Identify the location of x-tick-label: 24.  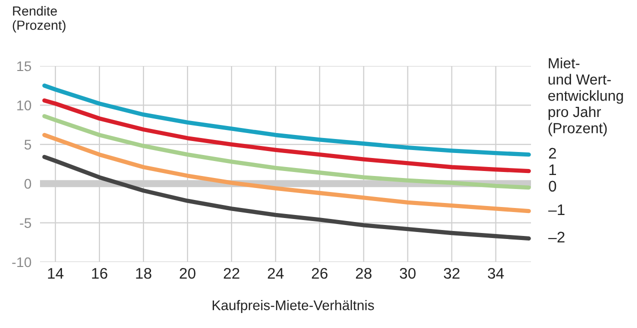
(276, 273).